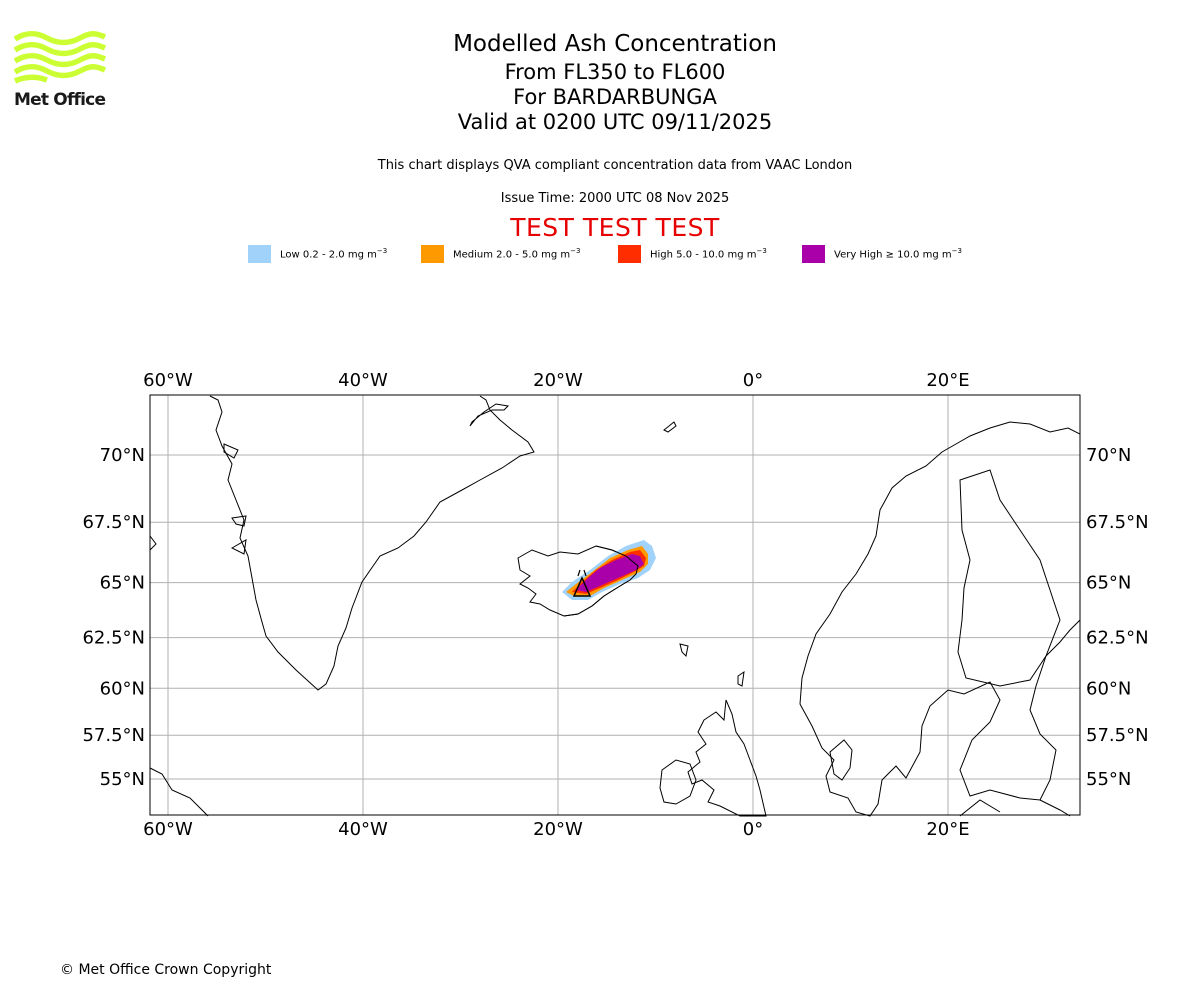 Image resolution: width=1200 pixels, height=1000 pixels. What do you see at coordinates (168, 829) in the screenshot?
I see `lon-tick-label-bottom: 60°W` at bounding box center [168, 829].